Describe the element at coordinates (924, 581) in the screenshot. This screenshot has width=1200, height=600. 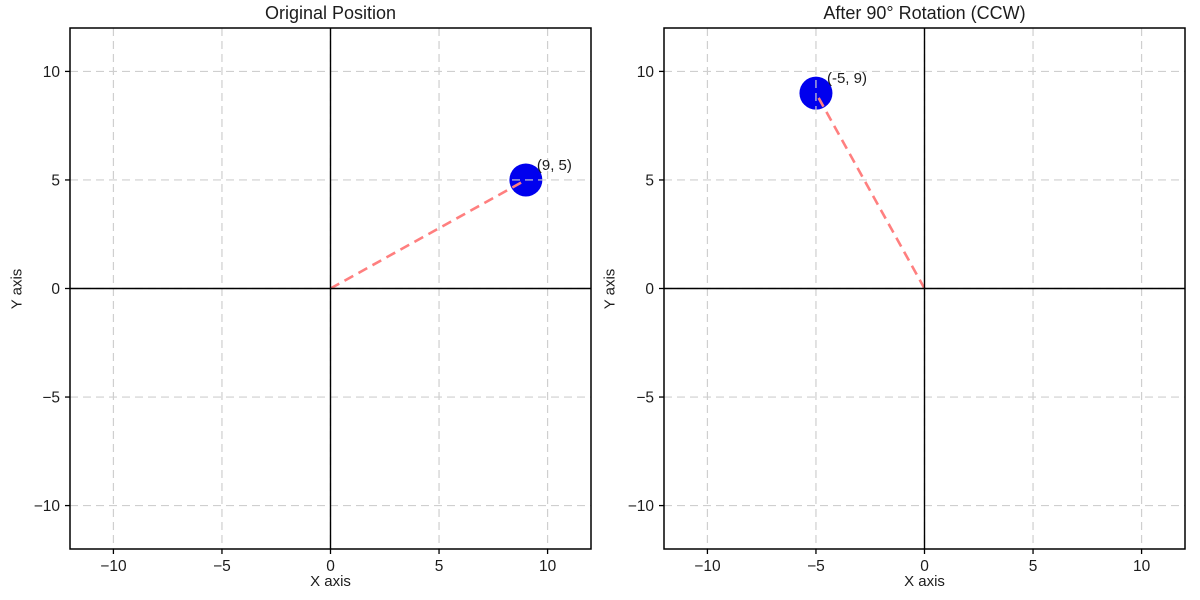
I see `x-axis-label-rotated: X axis` at that location.